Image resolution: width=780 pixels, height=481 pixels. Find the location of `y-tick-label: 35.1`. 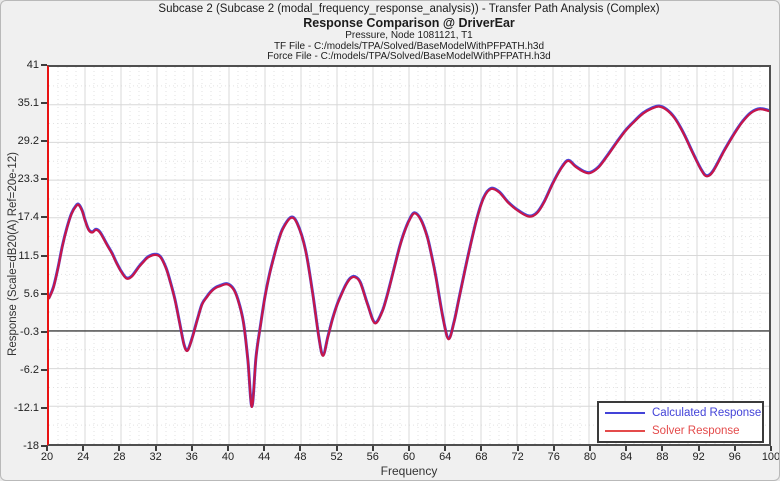

y-tick-label: 35.1 is located at coordinates (28, 103).